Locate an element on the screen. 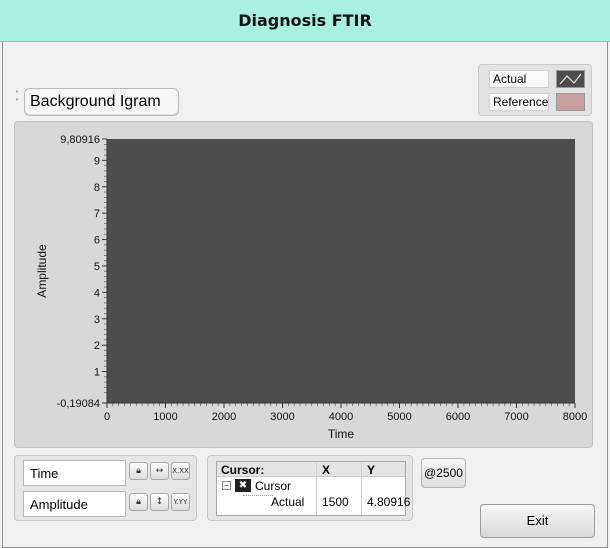 Image resolution: width=610 pixels, height=548 pixels. y-tick-label: 9 is located at coordinates (97, 161).